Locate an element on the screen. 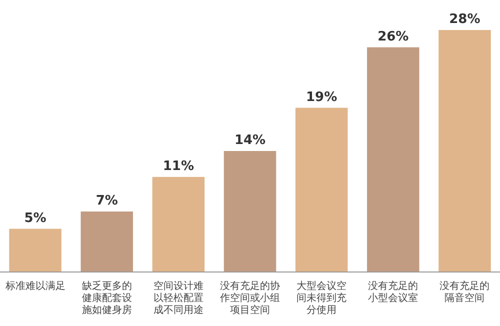  x-tick-label: 缺乏更多的健康配套设施如健身房 is located at coordinates (107, 298).